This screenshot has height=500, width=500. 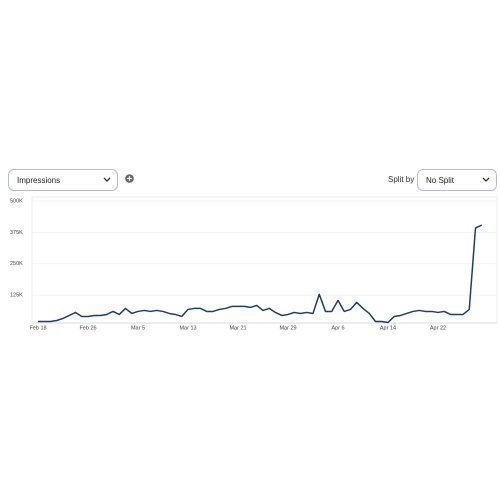 What do you see at coordinates (287, 328) in the screenshot?
I see `x-tick-label: Mar 29` at bounding box center [287, 328].